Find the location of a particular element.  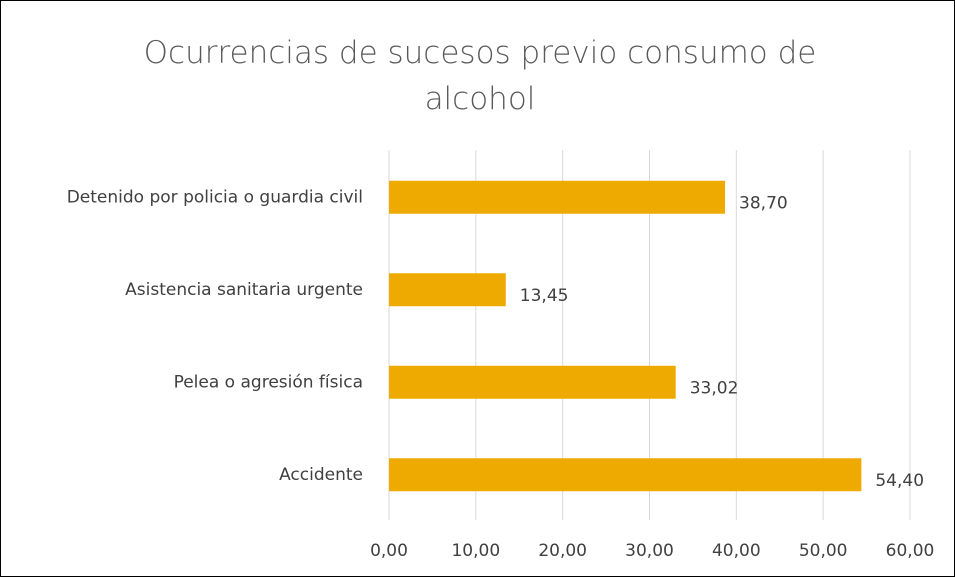

y-tick-label: Pelea o agresión física is located at coordinates (268, 382).